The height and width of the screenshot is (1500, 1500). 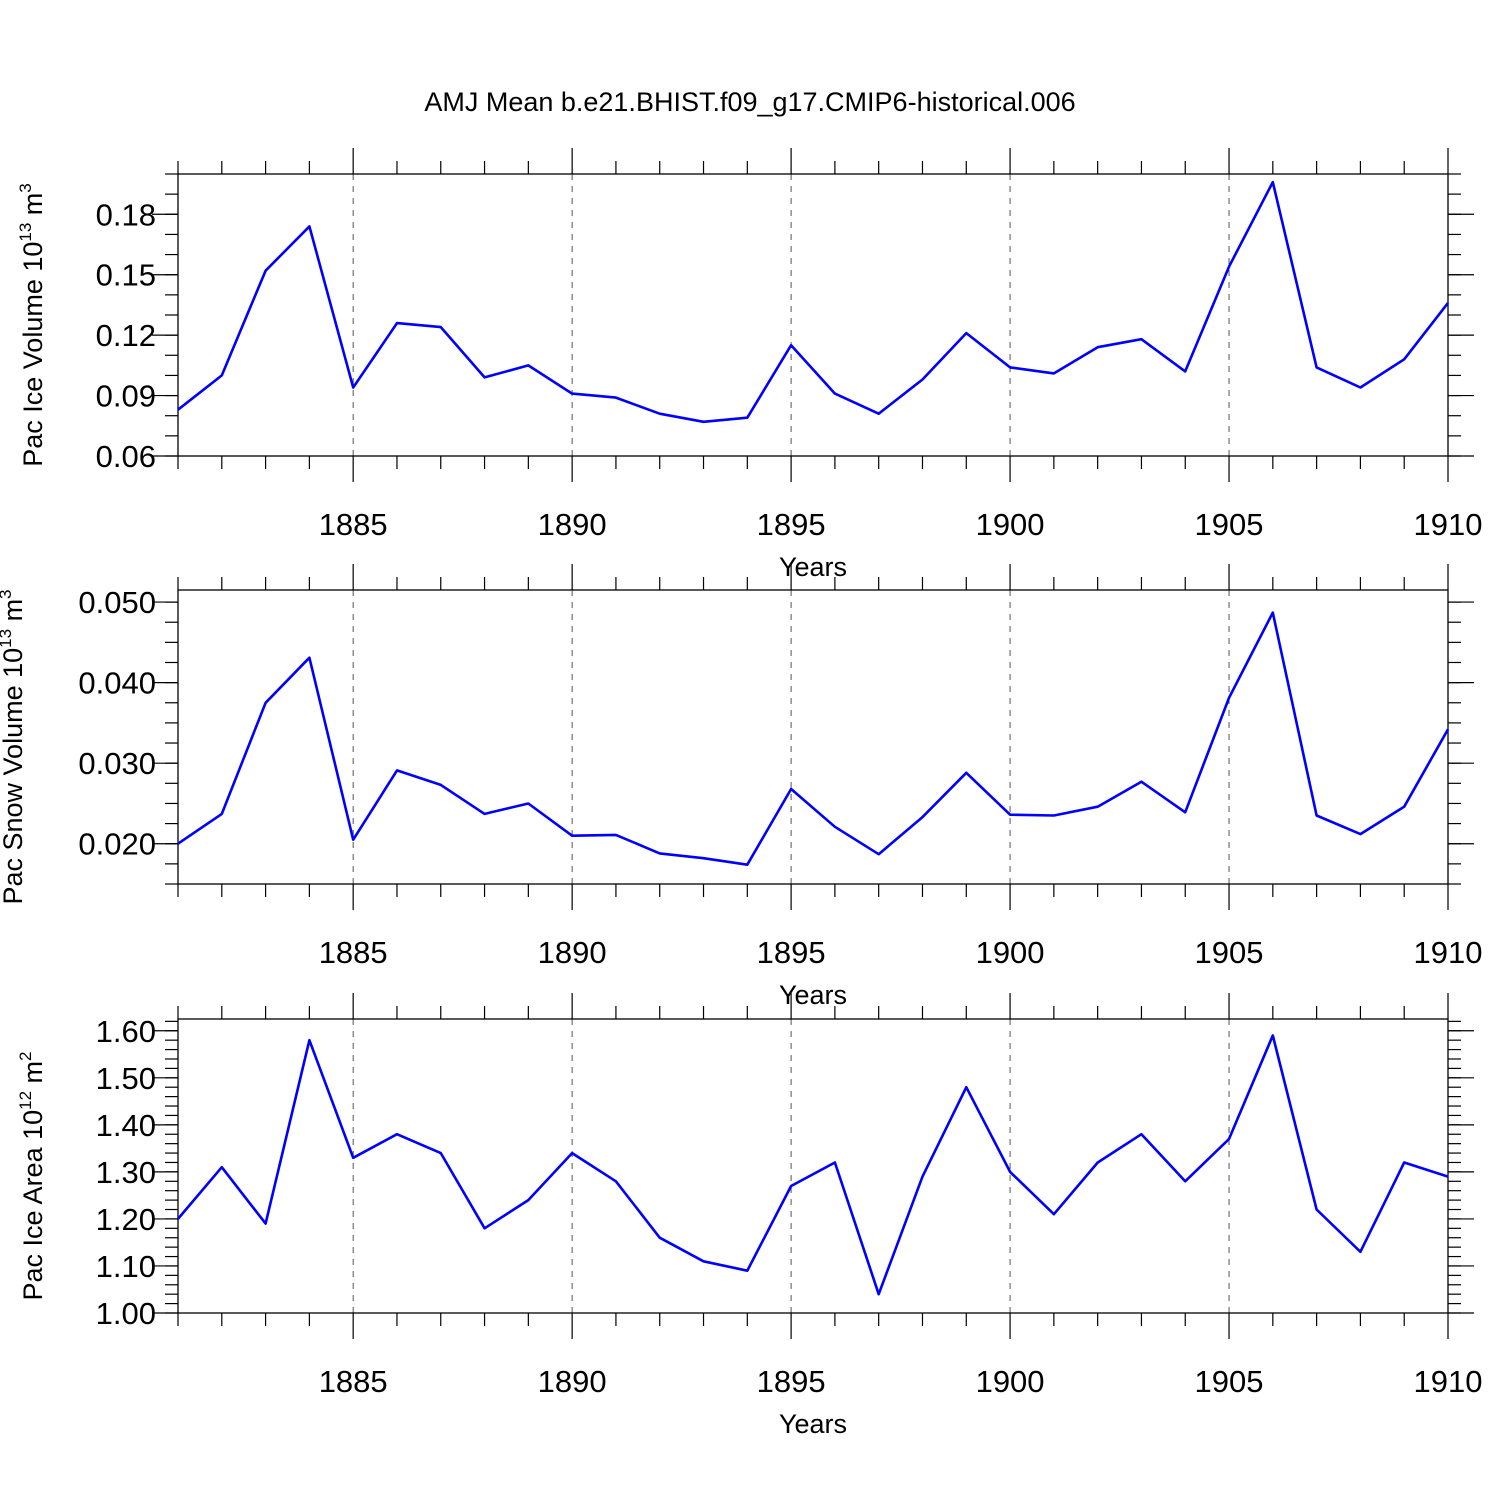 What do you see at coordinates (32, 1175) in the screenshot?
I see `y-axis-label: Pac Ice Area 1012 m2` at bounding box center [32, 1175].